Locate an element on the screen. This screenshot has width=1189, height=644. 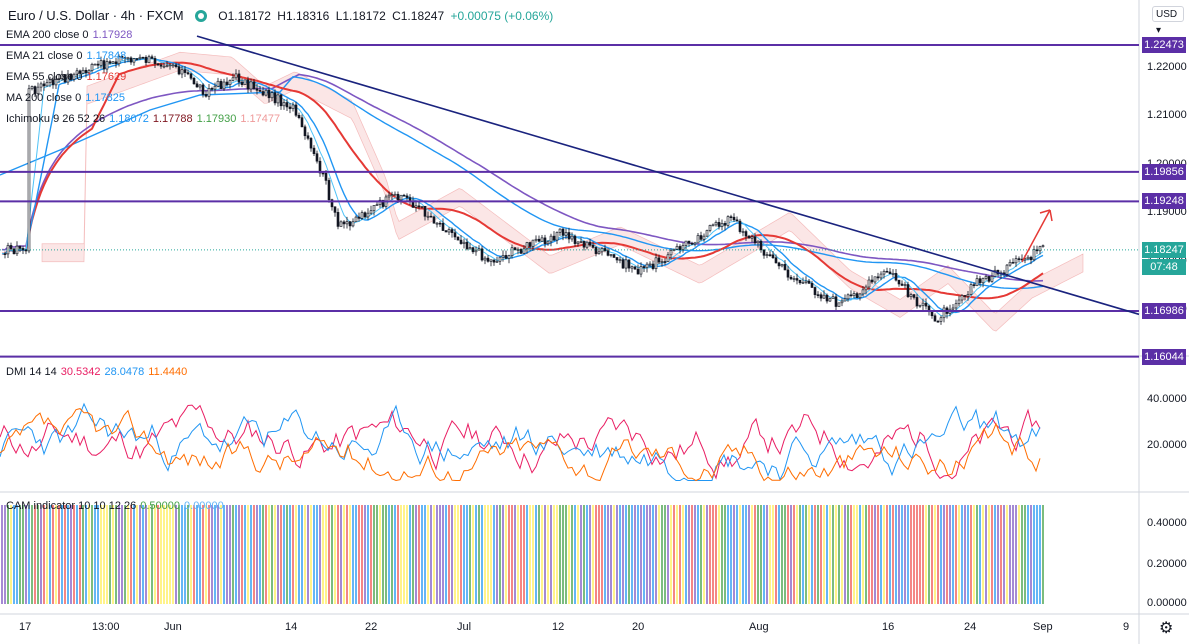
indicator-legend: MA 200 close 0 1.17825 is located at coordinates (67, 98).